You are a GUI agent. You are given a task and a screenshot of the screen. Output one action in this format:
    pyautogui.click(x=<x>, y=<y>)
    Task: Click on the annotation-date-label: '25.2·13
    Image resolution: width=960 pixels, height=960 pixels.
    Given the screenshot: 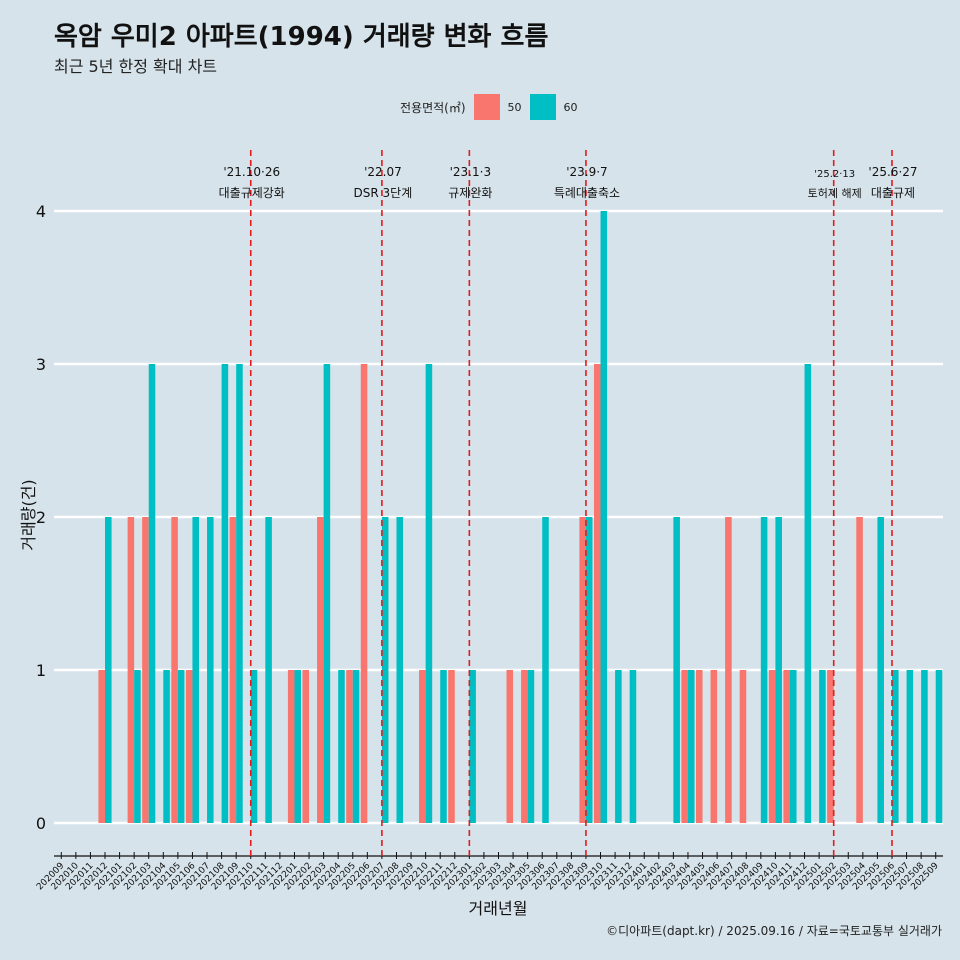 What is the action you would take?
    pyautogui.click(x=834, y=174)
    